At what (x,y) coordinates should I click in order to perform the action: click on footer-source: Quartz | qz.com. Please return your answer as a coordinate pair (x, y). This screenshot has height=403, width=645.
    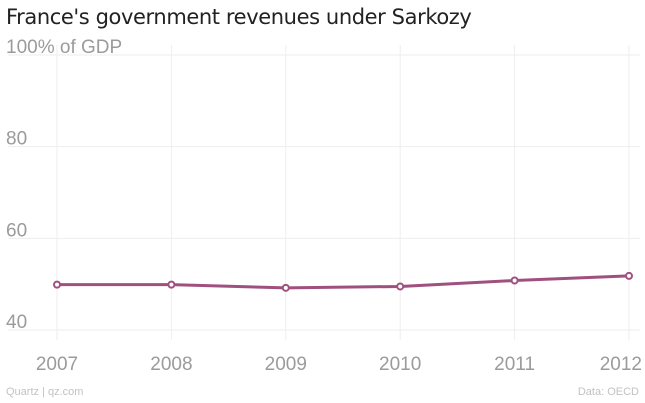
    Looking at the image, I should click on (45, 392).